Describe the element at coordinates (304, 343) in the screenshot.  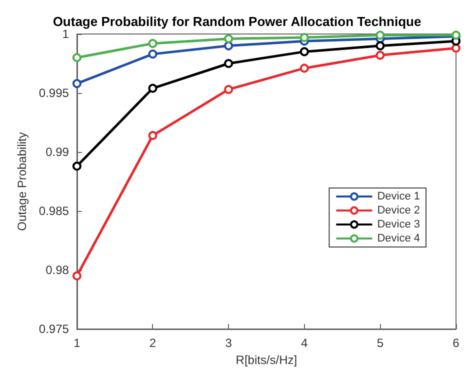
I see `x-tick-label: 4` at that location.